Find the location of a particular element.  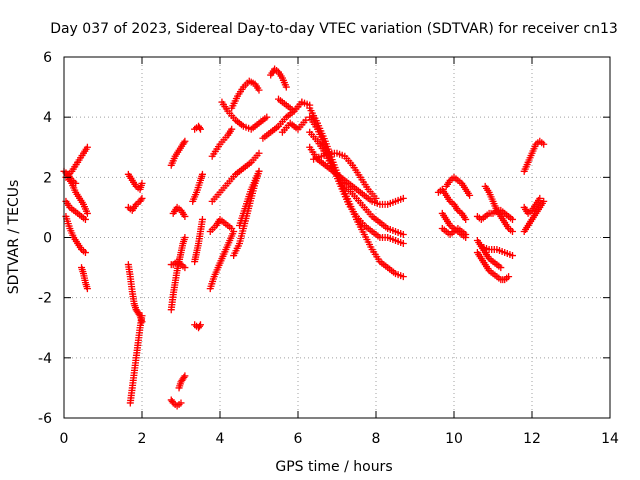

x-axis-label: GPS time / hours is located at coordinates (333, 467).